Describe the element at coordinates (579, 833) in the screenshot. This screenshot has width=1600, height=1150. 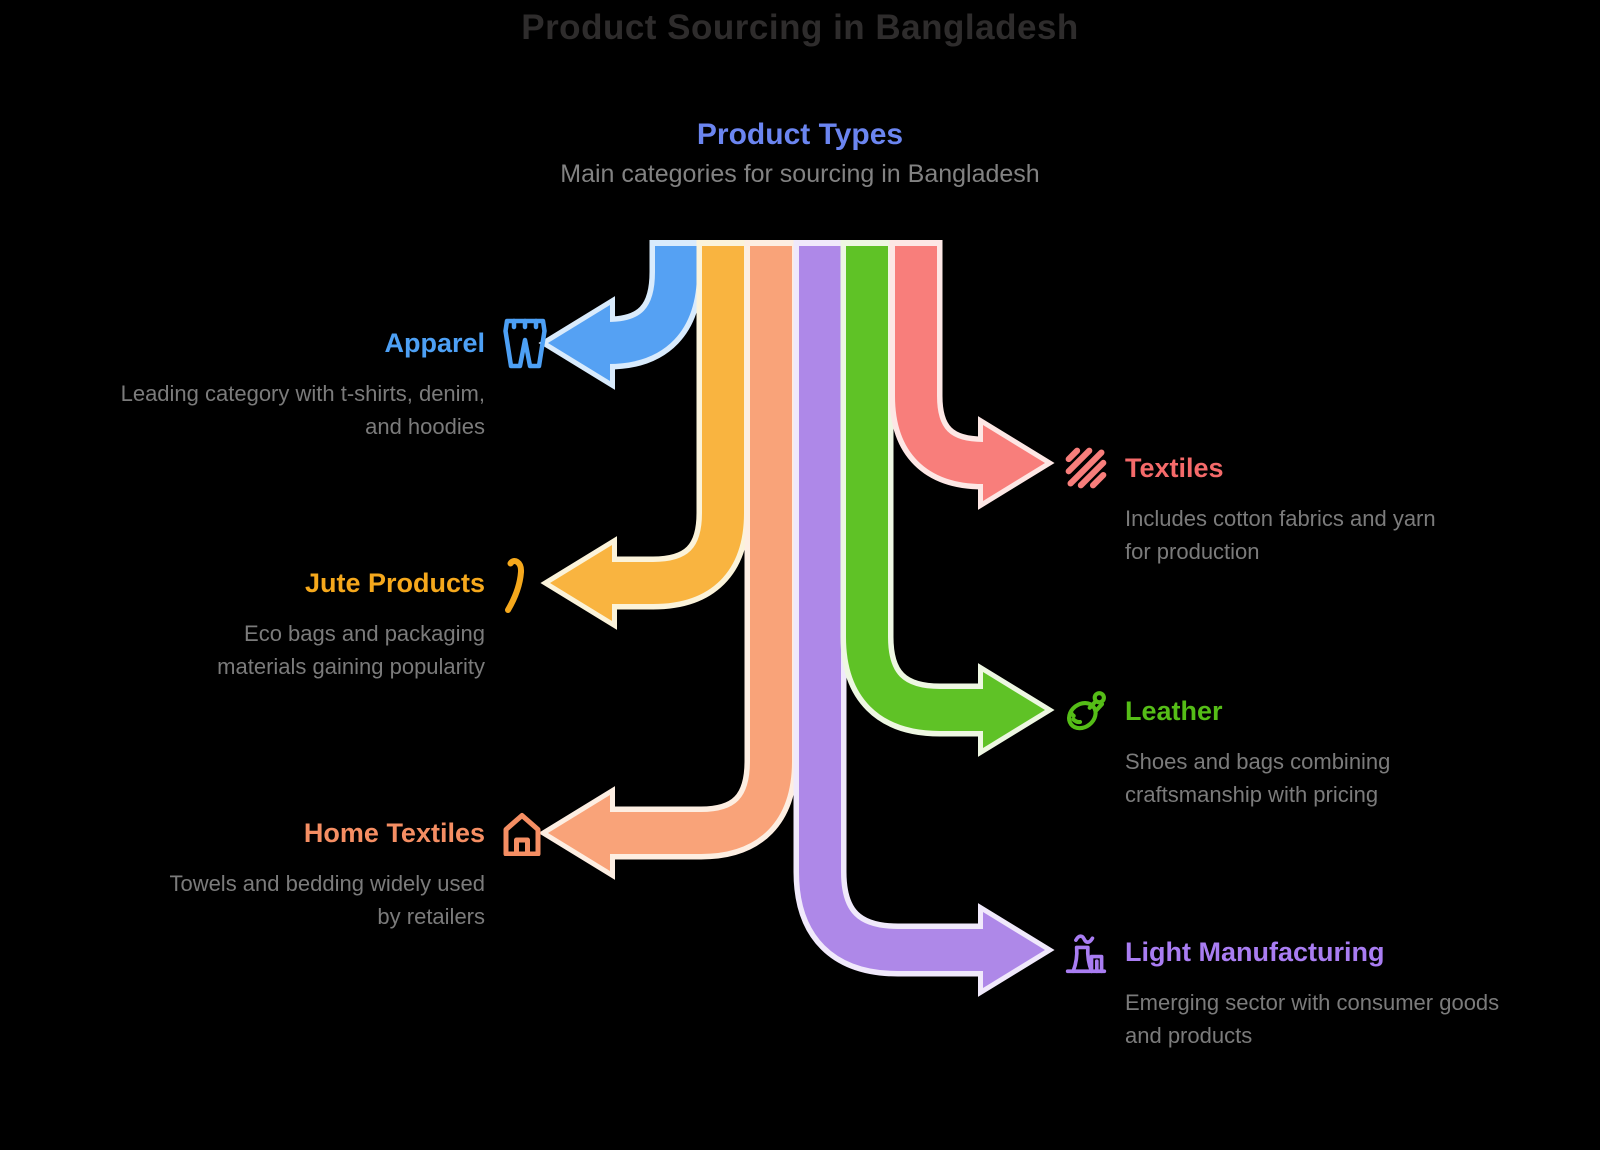
I see `home-textiles-arrowhead` at that location.